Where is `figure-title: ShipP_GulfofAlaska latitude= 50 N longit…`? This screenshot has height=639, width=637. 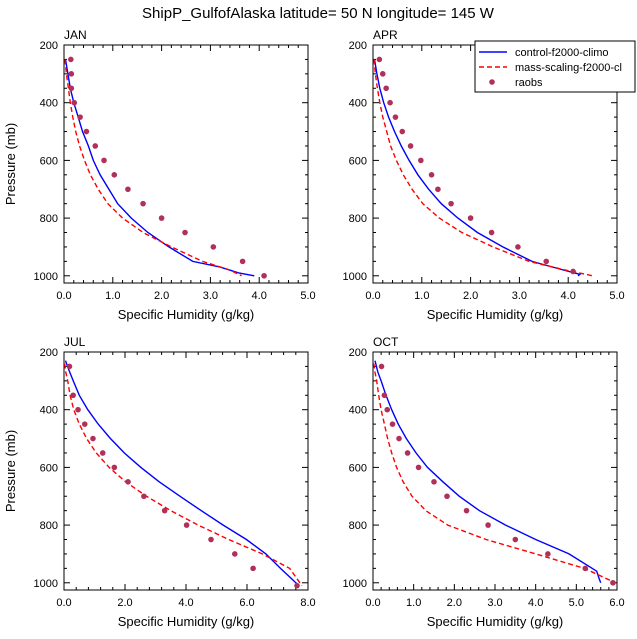
figure-title: ShipP_GulfofAlaska latitude= 50 N longit… is located at coordinates (318, 13).